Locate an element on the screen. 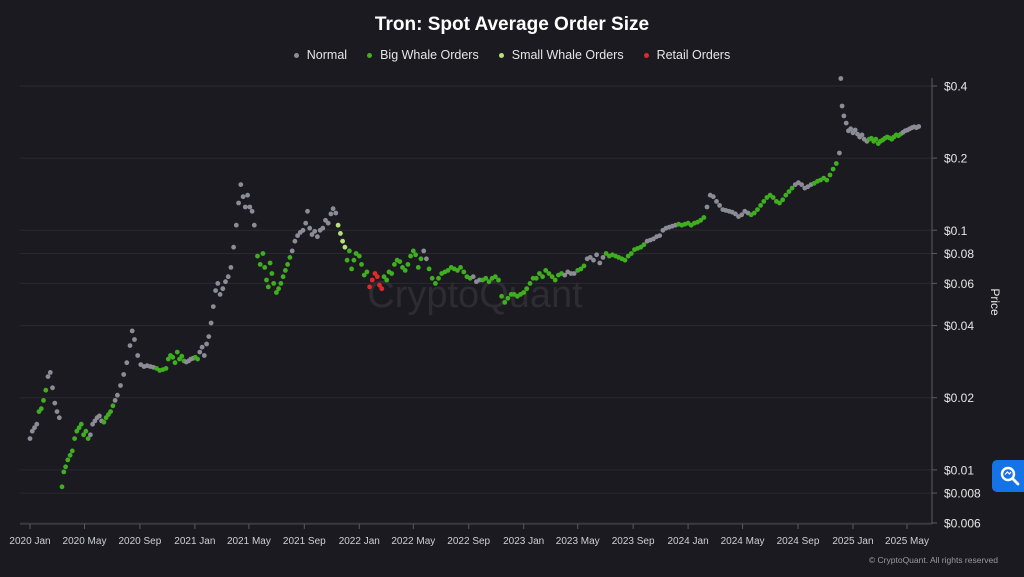 The height and width of the screenshot is (577, 1024). legend-item-big-whale: Big Whale Orders is located at coordinates (423, 55).